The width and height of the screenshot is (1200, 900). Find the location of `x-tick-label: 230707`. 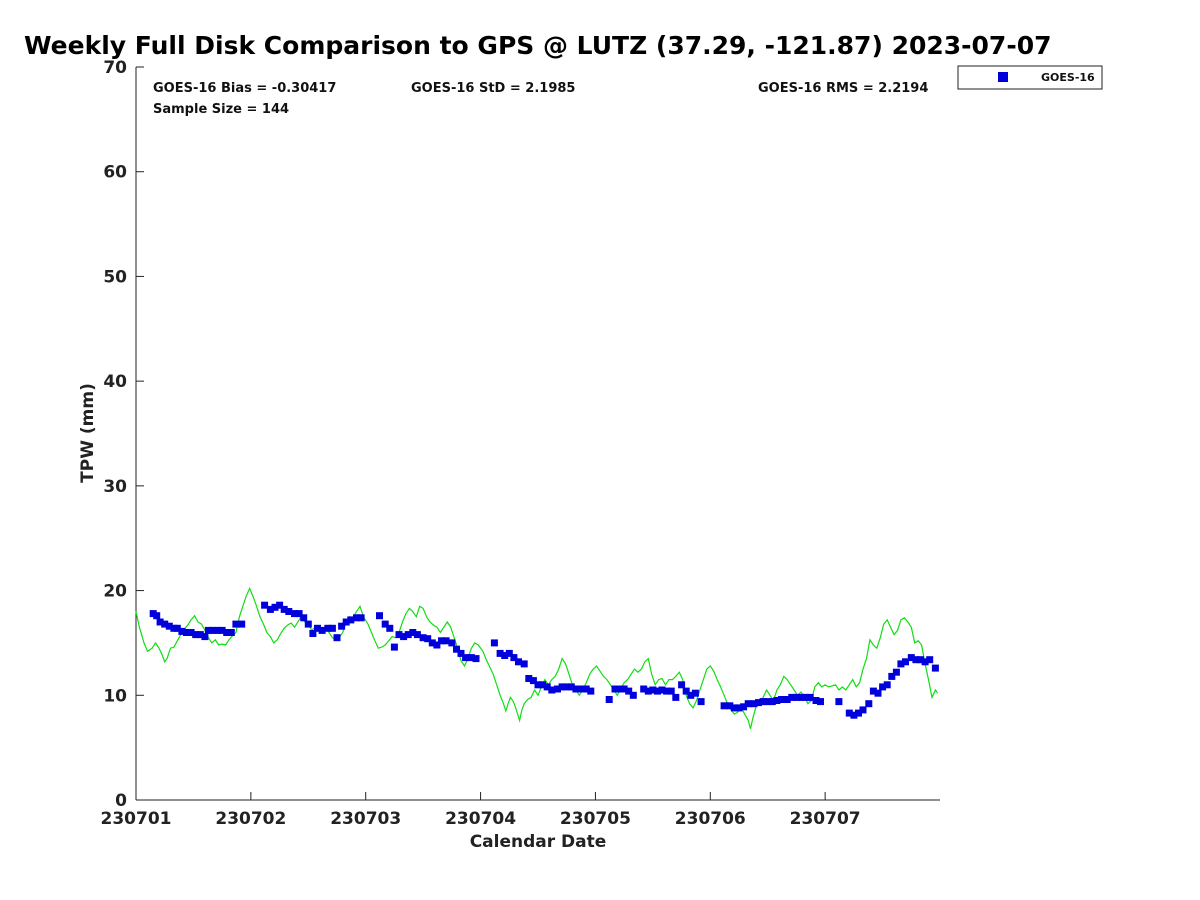

x-tick-label: 230707 is located at coordinates (825, 819).